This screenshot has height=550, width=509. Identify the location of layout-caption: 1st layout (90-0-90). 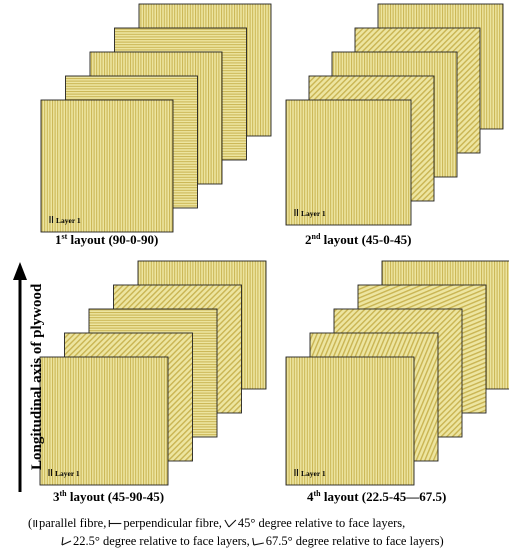
(106, 239).